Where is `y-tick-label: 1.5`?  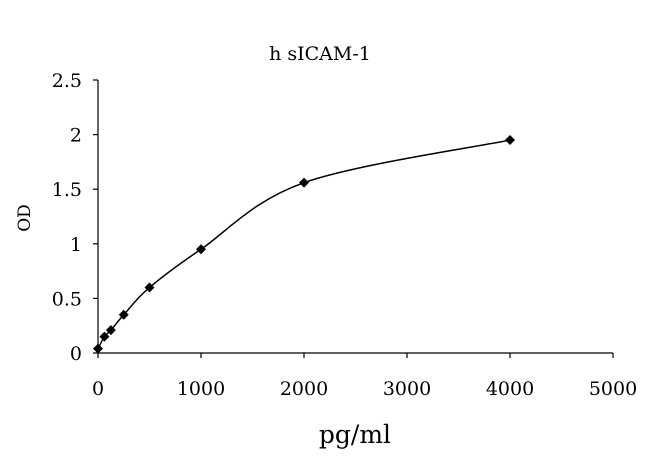 y-tick-label: 1.5 is located at coordinates (67, 190).